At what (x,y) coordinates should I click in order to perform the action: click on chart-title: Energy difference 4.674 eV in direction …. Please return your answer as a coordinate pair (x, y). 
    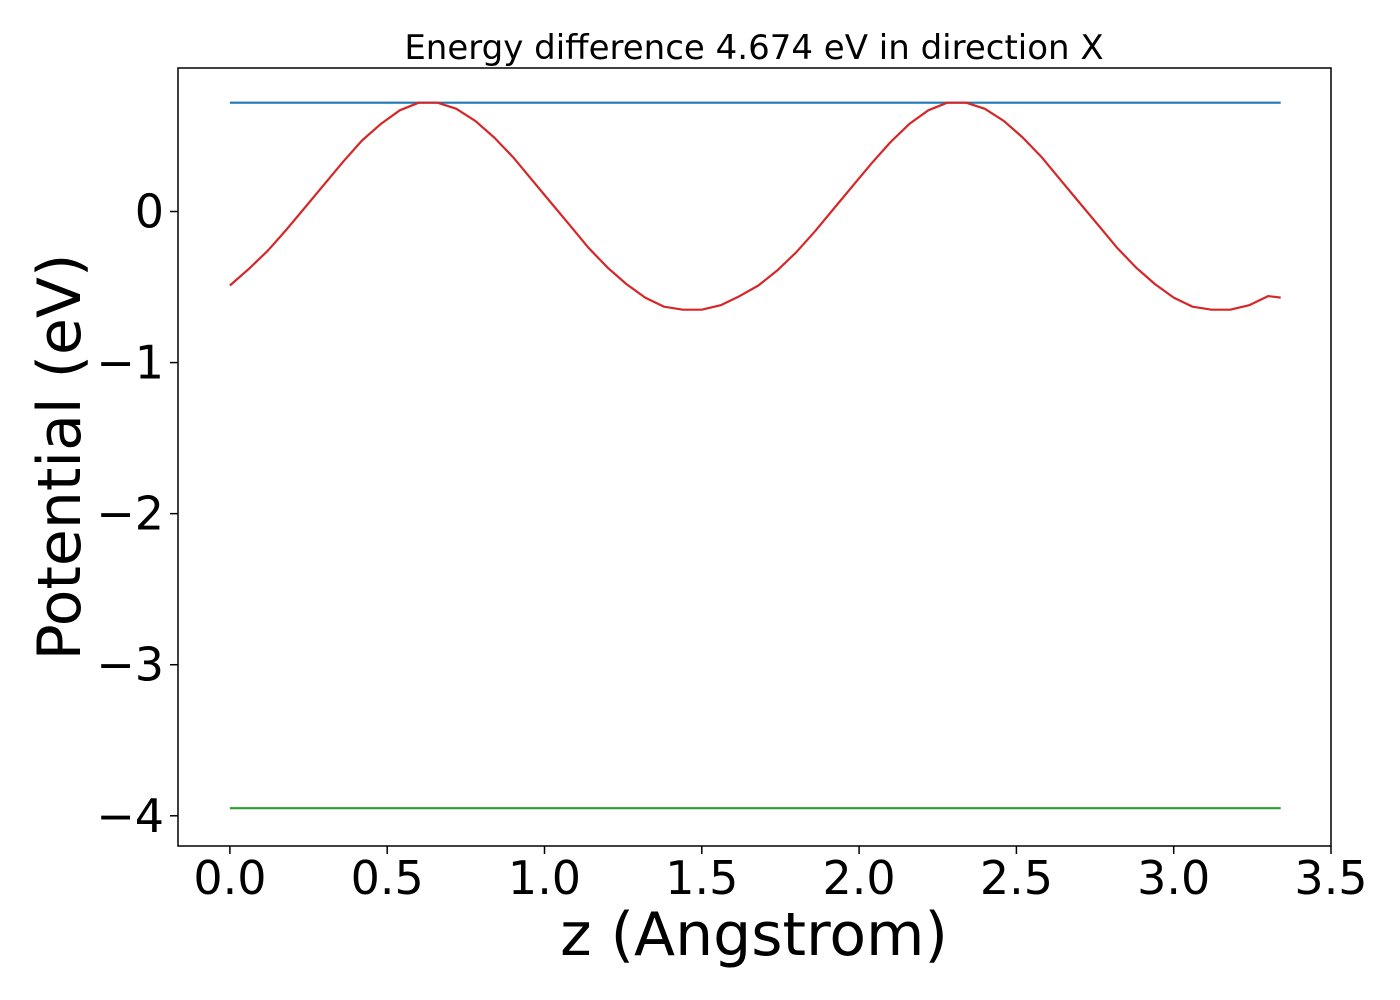
    Looking at the image, I should click on (753, 48).